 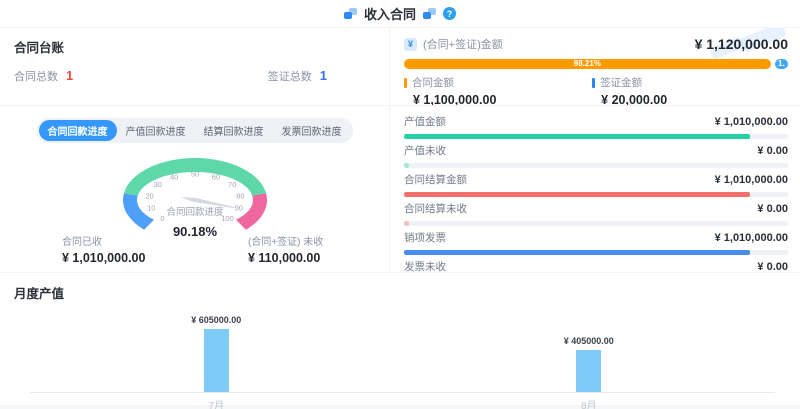 I want to click on tab-4: 发票回款进度, so click(x=311, y=132).